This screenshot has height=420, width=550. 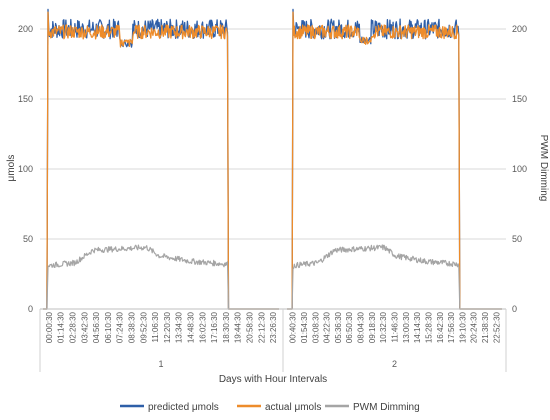 I want to click on x-tick-label: 08:04:30, so click(x=361, y=327).